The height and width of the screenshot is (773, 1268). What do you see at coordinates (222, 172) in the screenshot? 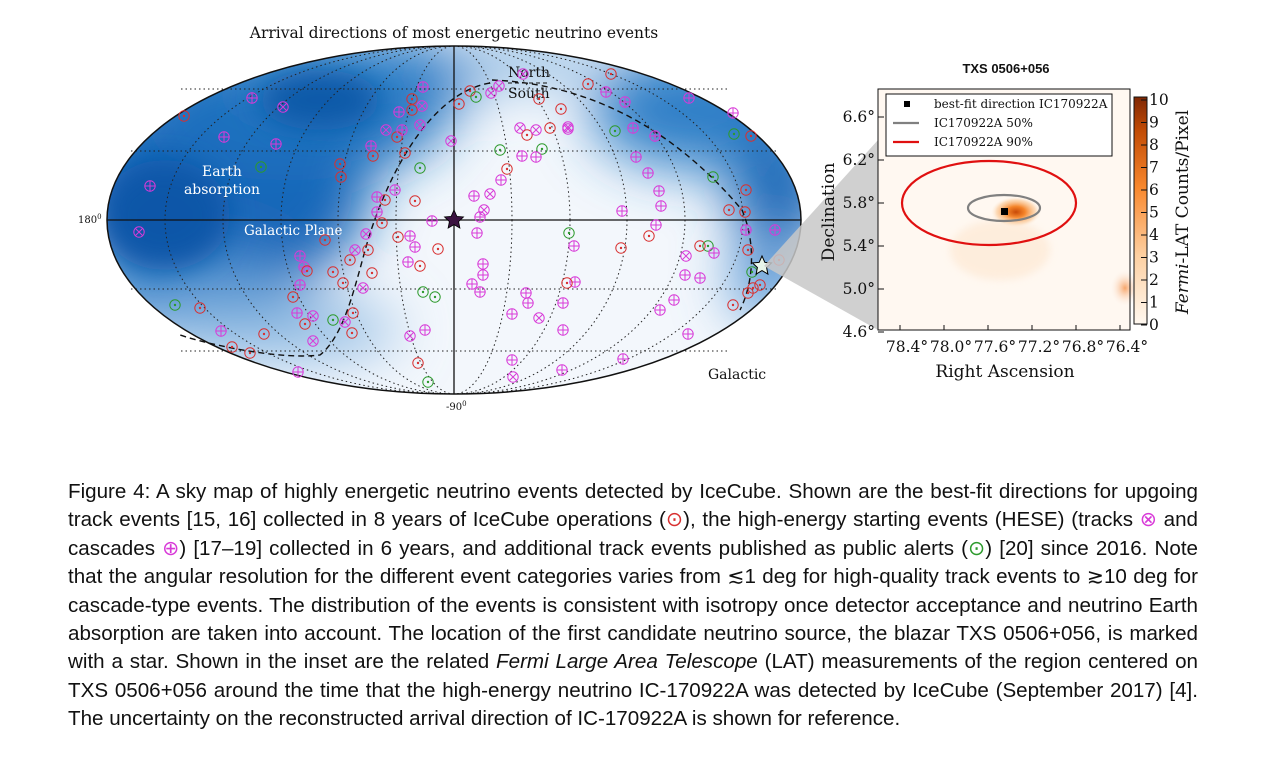
I see `label-earth-absorption-1: Earth` at bounding box center [222, 172].